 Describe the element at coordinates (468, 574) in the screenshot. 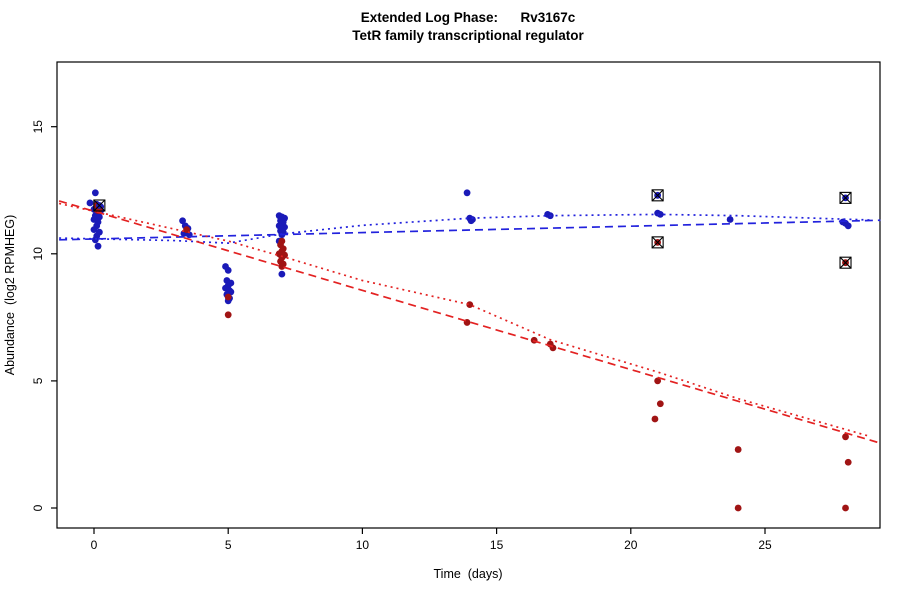

I see `x-axis-label: Time (days)` at that location.